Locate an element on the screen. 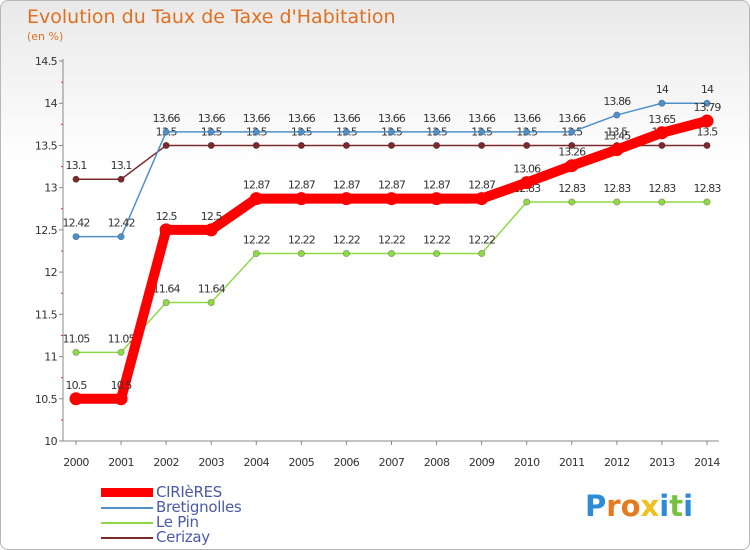 This screenshot has height=550, width=750. chart-title: Evolution du Taux de Taxe d'Habitation is located at coordinates (211, 17).